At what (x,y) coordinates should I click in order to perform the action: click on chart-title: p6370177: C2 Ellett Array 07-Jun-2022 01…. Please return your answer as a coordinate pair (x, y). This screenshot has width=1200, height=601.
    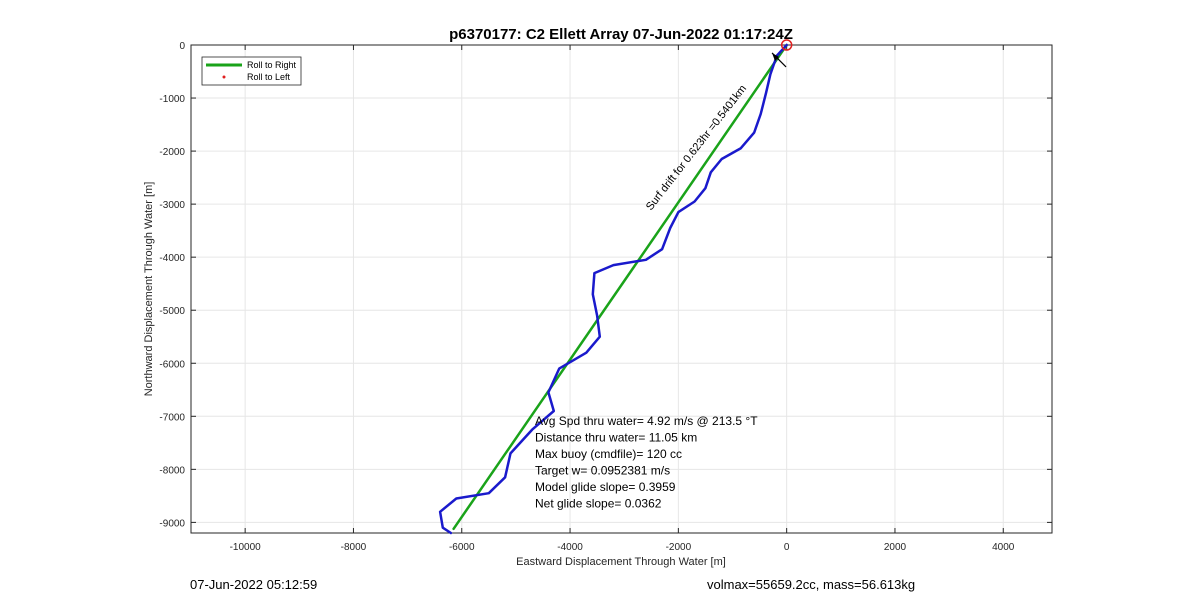
    Looking at the image, I should click on (621, 34).